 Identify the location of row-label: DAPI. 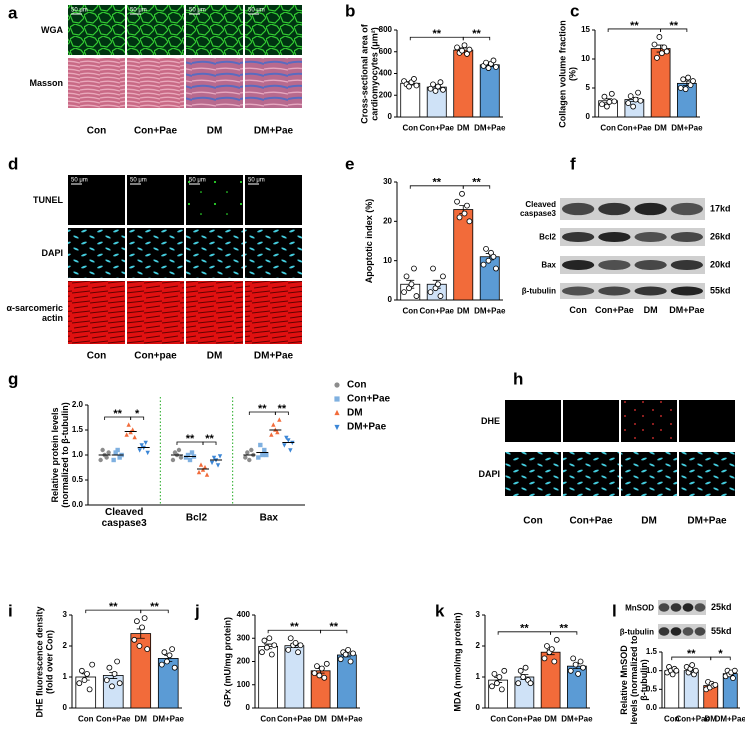
(52, 253).